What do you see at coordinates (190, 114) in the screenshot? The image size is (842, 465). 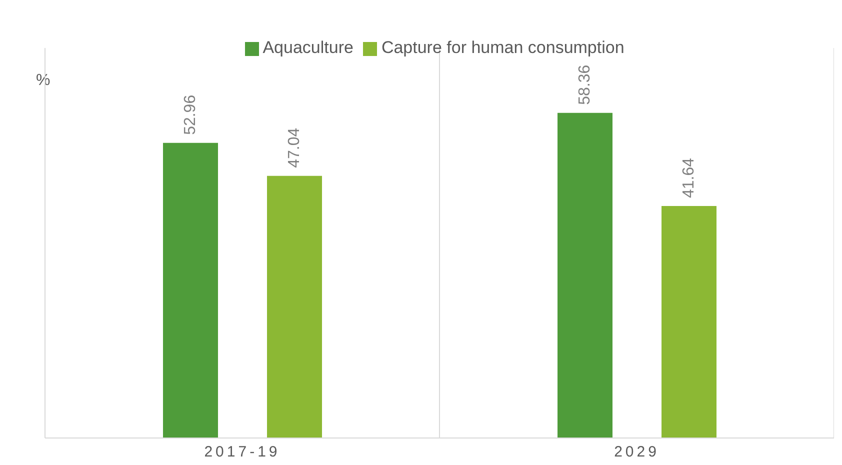 I see `data-label: 52.96` at bounding box center [190, 114].